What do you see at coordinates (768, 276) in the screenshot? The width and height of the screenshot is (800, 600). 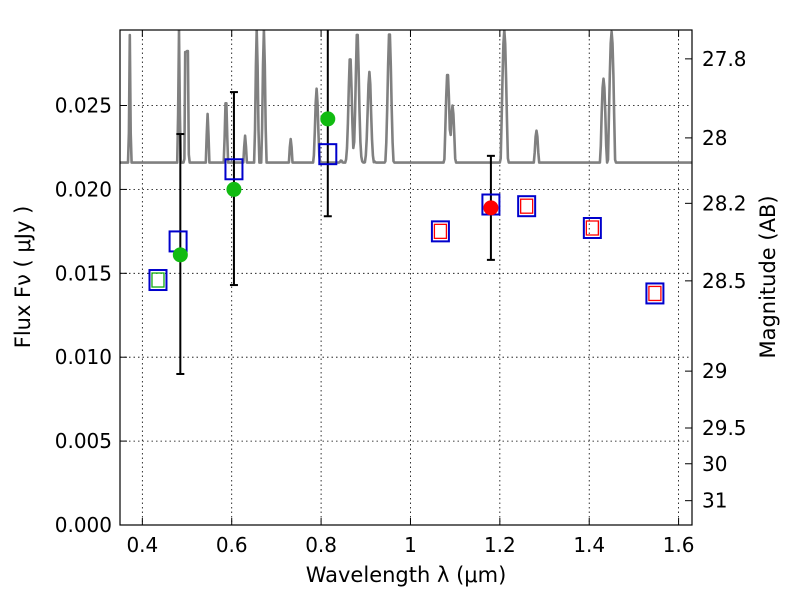 I see `right-axis-title: Magnitude (AB)` at bounding box center [768, 276].